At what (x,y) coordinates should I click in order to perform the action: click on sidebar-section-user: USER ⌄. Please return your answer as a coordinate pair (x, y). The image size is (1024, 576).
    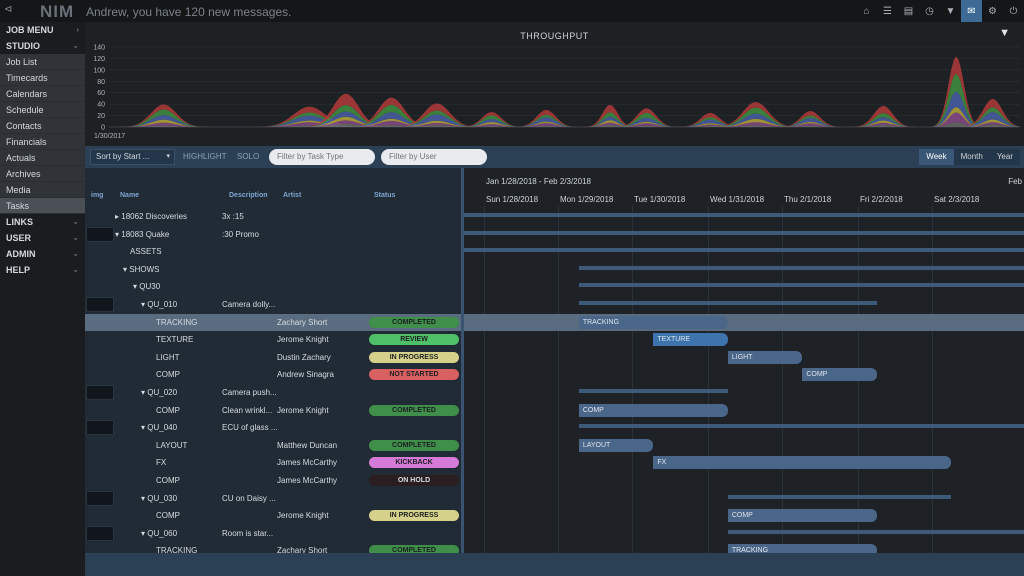
    Looking at the image, I should click on (42, 238).